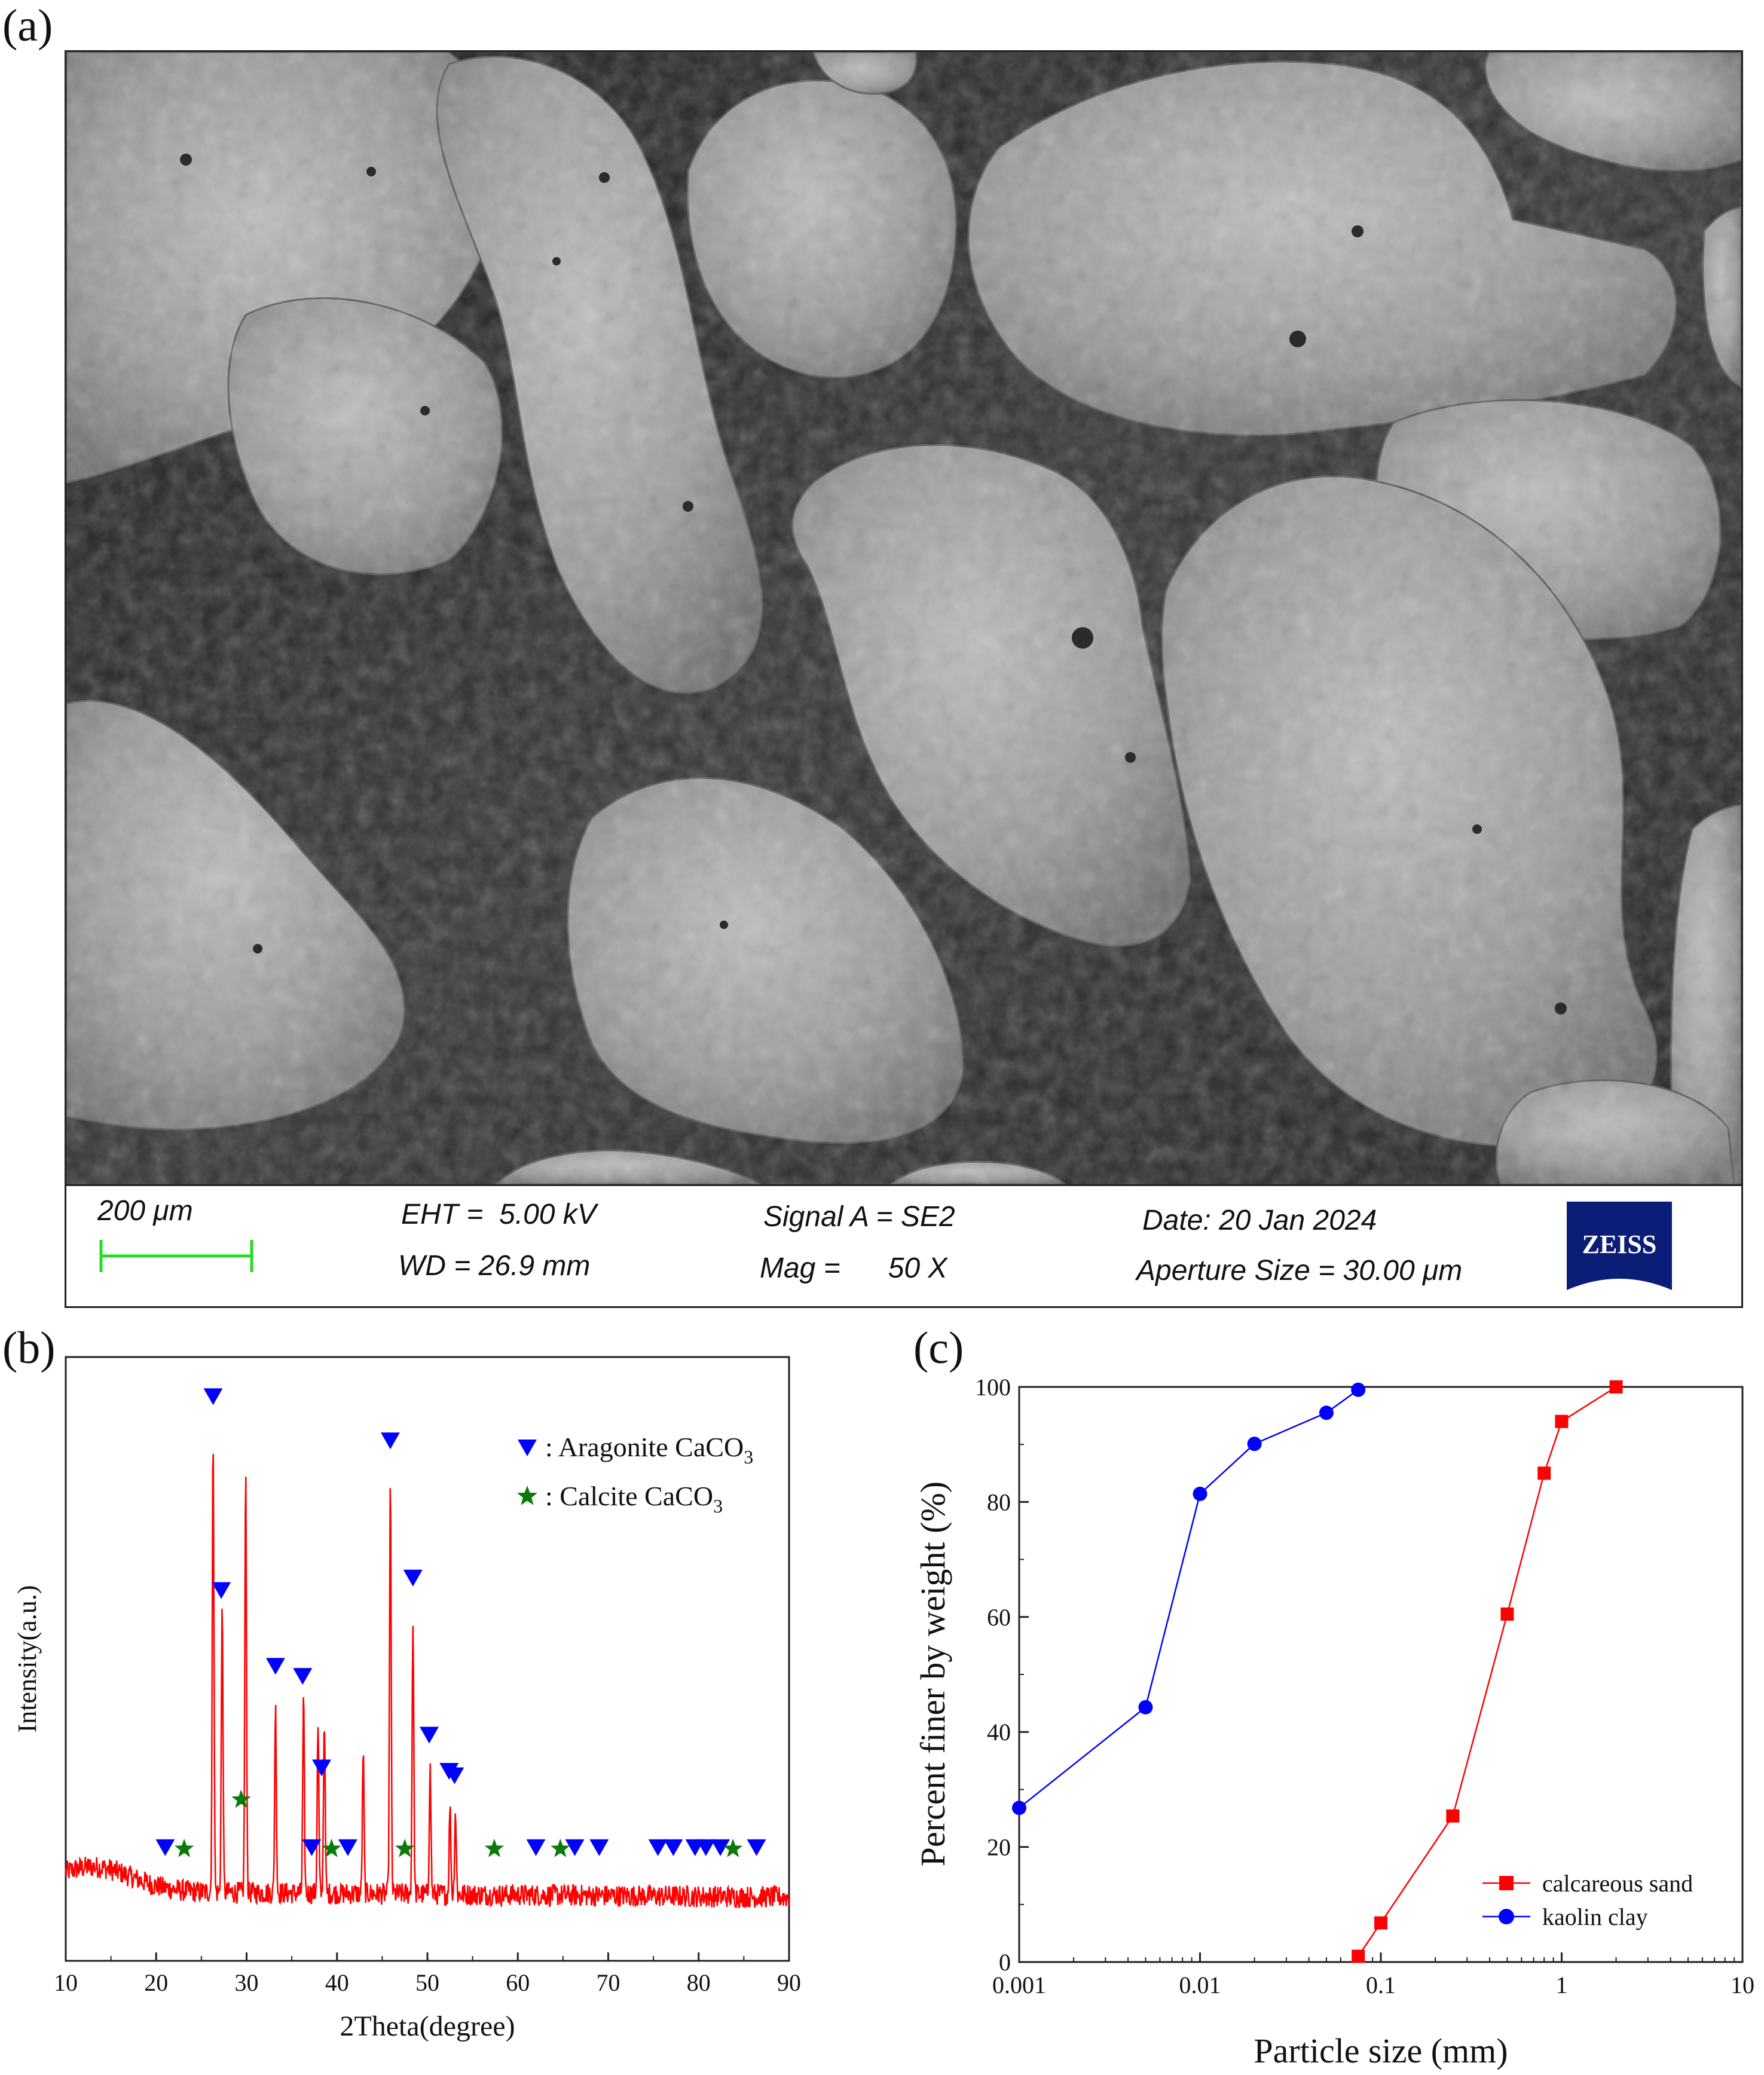  I want to click on psd-y-tick-label: 40, so click(999, 1732).